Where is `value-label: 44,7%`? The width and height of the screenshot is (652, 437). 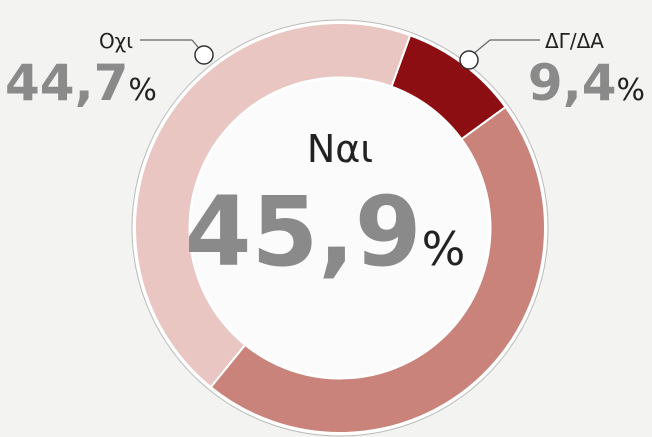 value-label: 44,7% is located at coordinates (81, 83).